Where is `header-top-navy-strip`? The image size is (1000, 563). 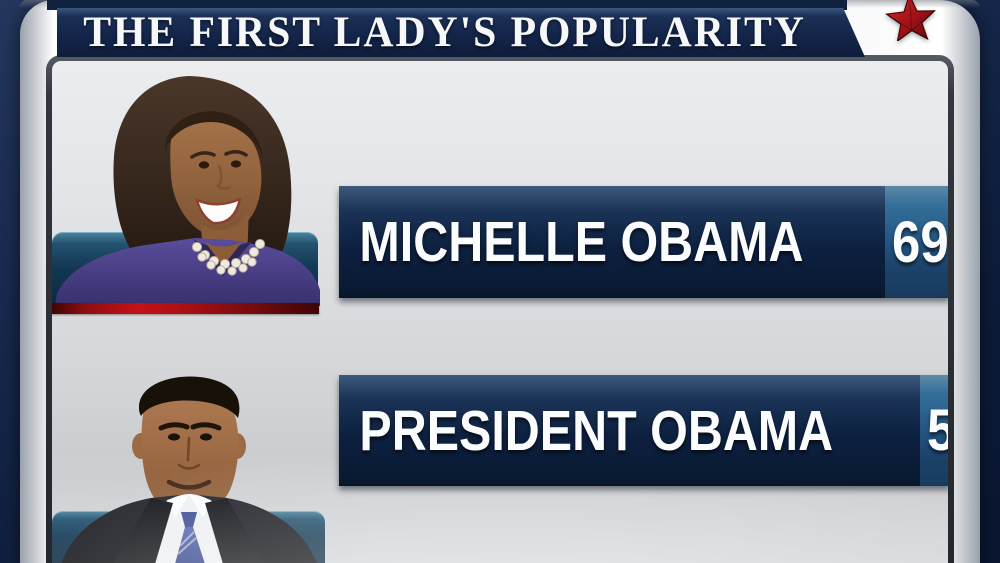 header-top-navy-strip is located at coordinates (447, 5).